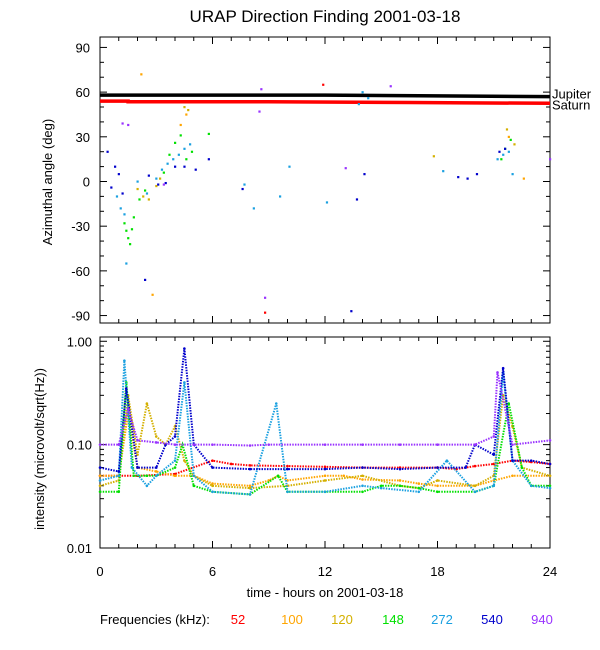 The height and width of the screenshot is (650, 600). What do you see at coordinates (47, 182) in the screenshot?
I see `azimuth-y-axis-label: Azimuthal angle (deg)` at bounding box center [47, 182].